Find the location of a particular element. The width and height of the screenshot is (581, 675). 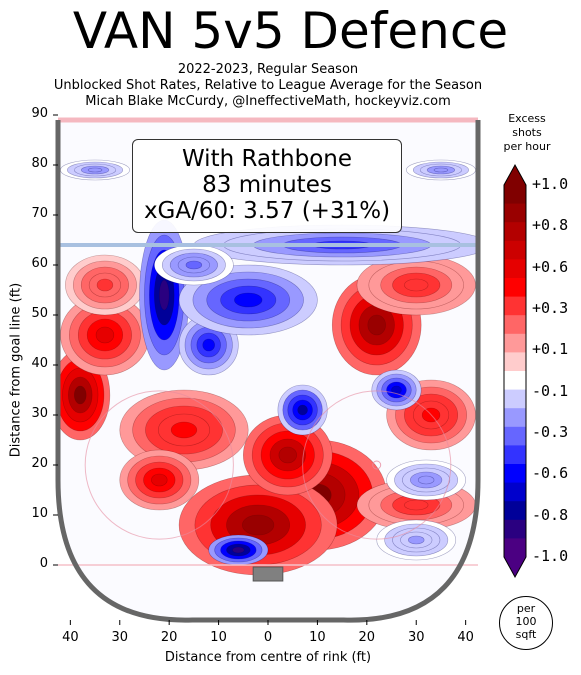

unit-badge: per 100 sqft is located at coordinates (526, 623).